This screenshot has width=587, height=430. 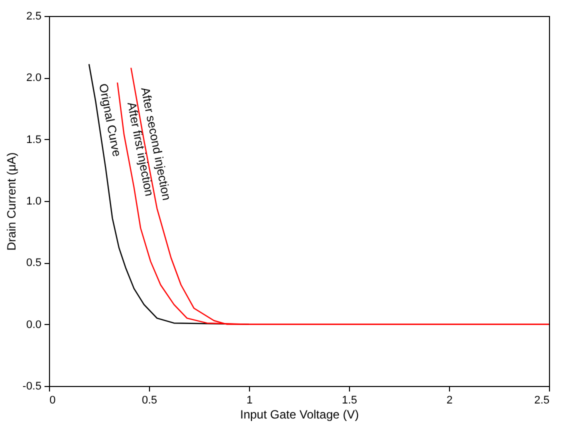 I want to click on y-tick-label: 0.0, so click(x=34, y=324).